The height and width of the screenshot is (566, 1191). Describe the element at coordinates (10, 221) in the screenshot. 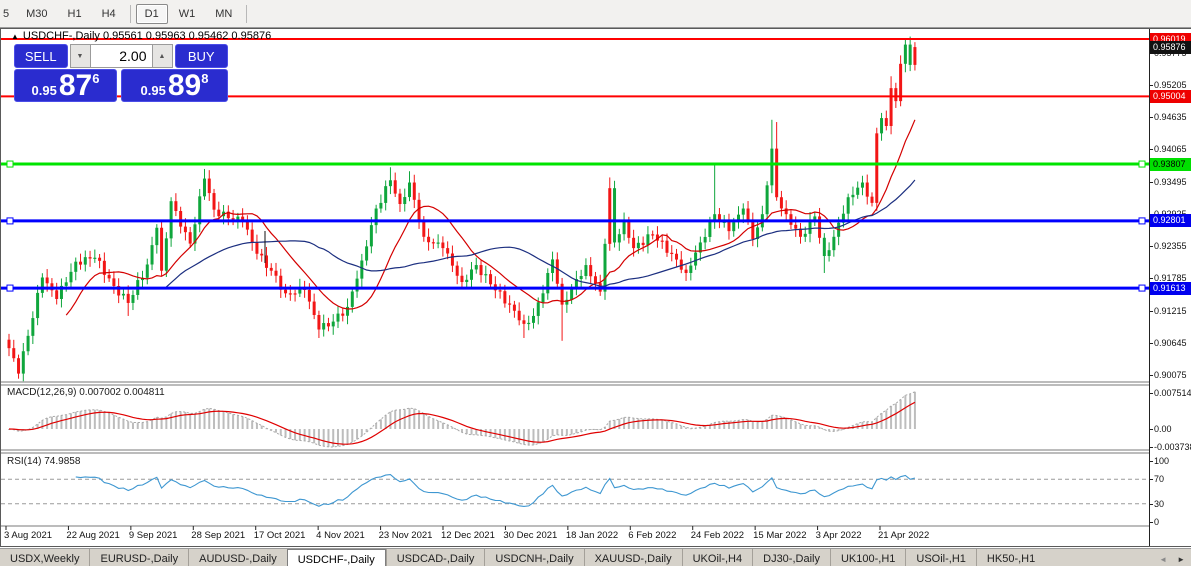

I see `level-handle` at that location.